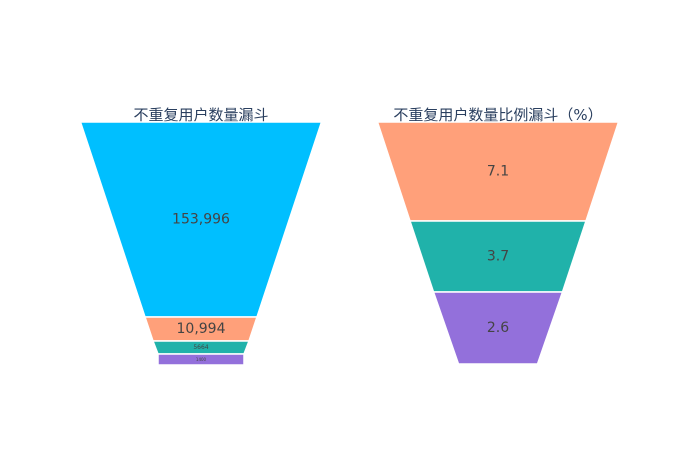 The width and height of the screenshot is (700, 450). What do you see at coordinates (200, 115) in the screenshot?
I see `funnel-1-title: 不重复用户数量漏斗` at bounding box center [200, 115].